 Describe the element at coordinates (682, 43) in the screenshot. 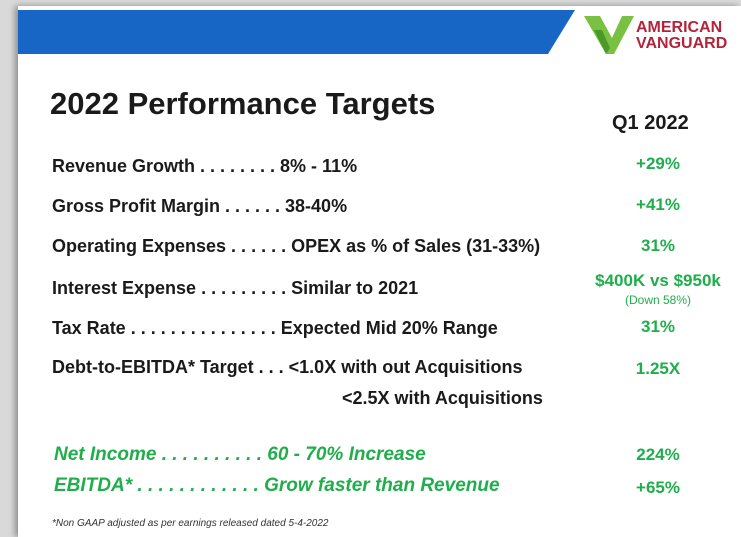

I see `logo-line: VANGUARD` at that location.